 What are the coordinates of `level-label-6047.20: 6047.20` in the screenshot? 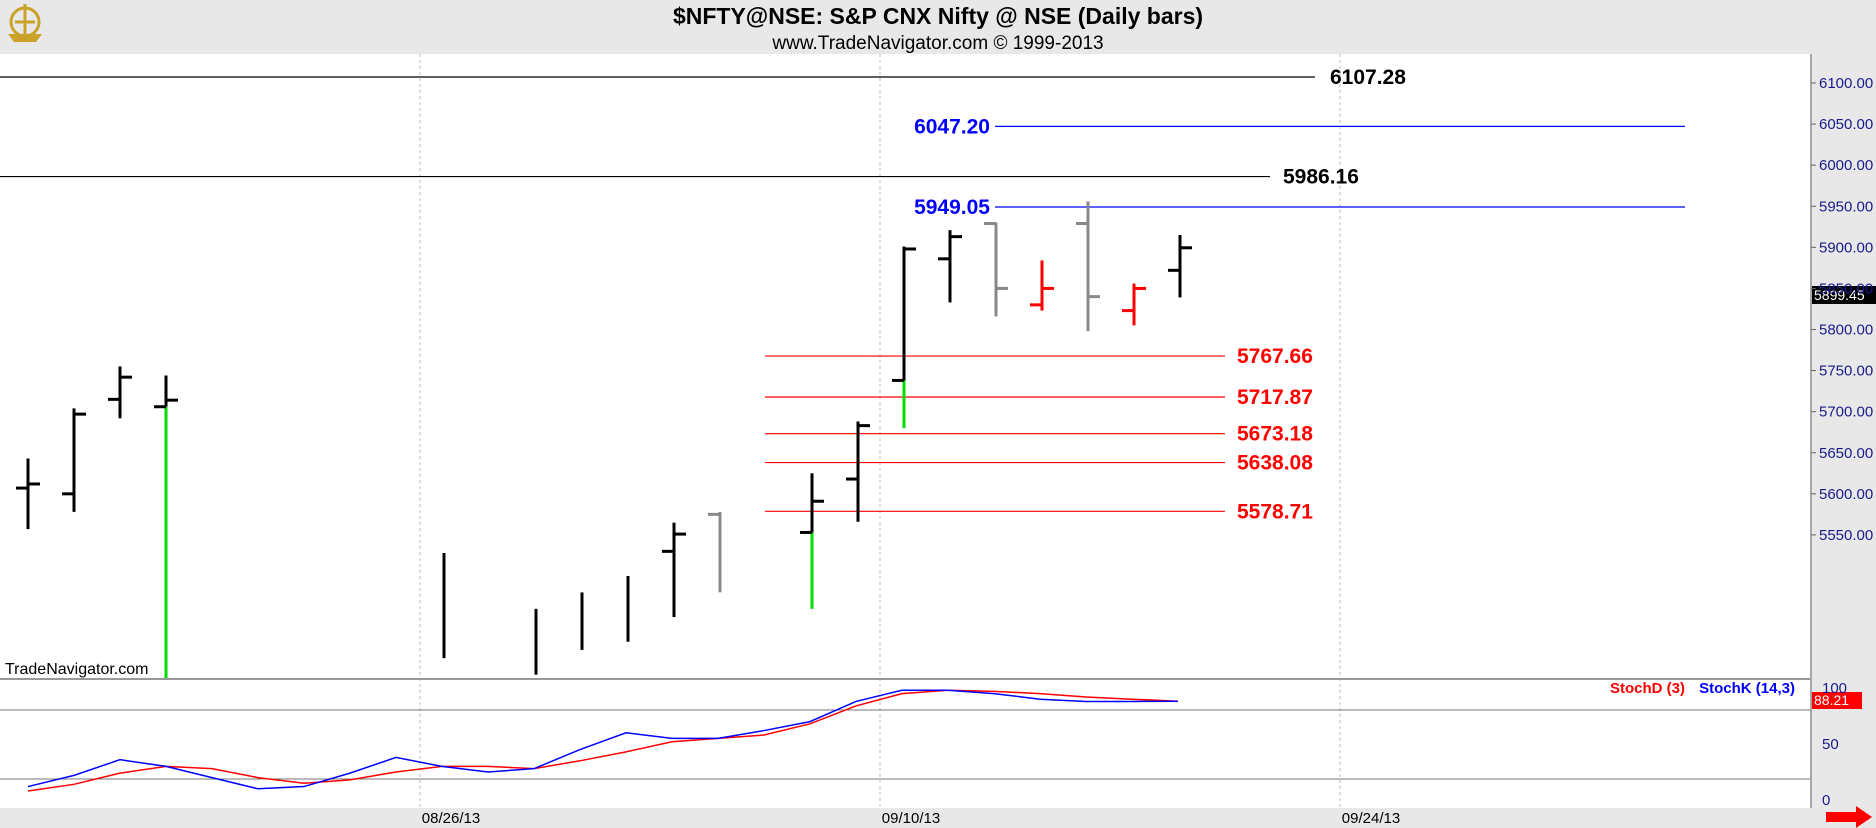 It's located at (952, 126).